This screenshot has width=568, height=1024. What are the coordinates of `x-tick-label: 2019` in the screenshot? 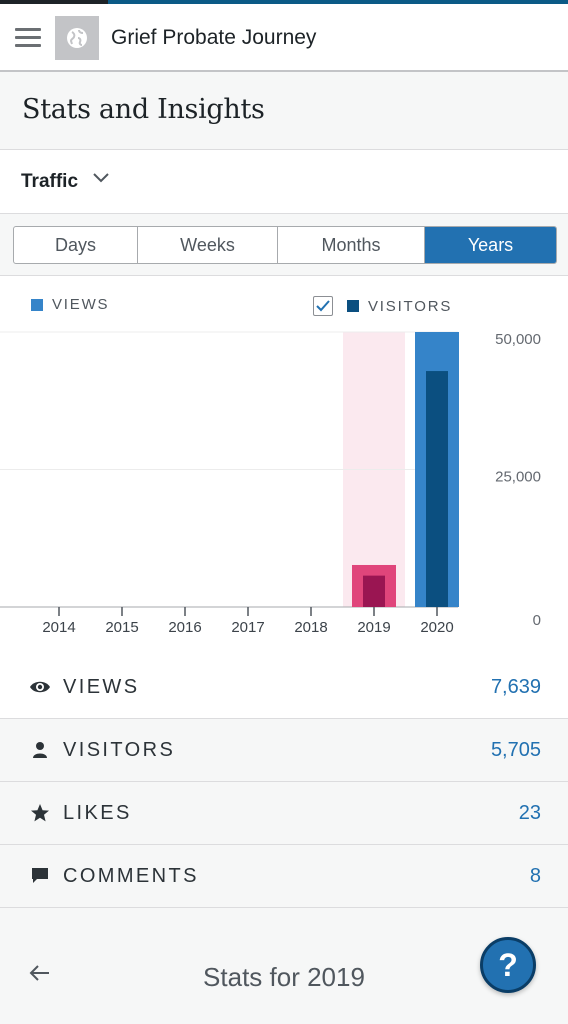 It's located at (373, 627).